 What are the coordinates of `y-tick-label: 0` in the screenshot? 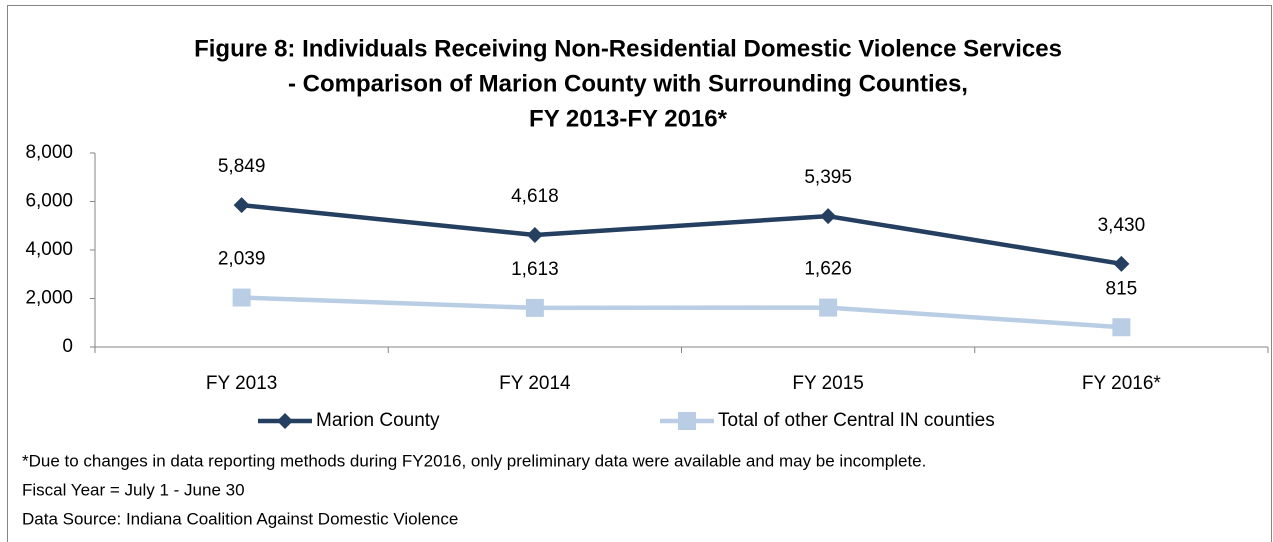 It's located at (67, 346).